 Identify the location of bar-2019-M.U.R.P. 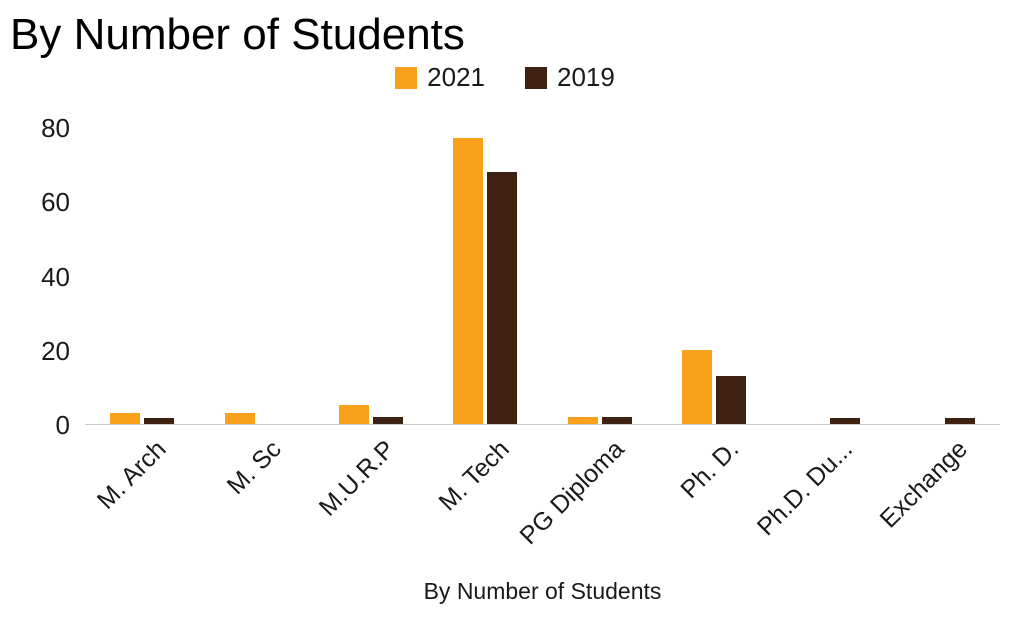
(387, 420).